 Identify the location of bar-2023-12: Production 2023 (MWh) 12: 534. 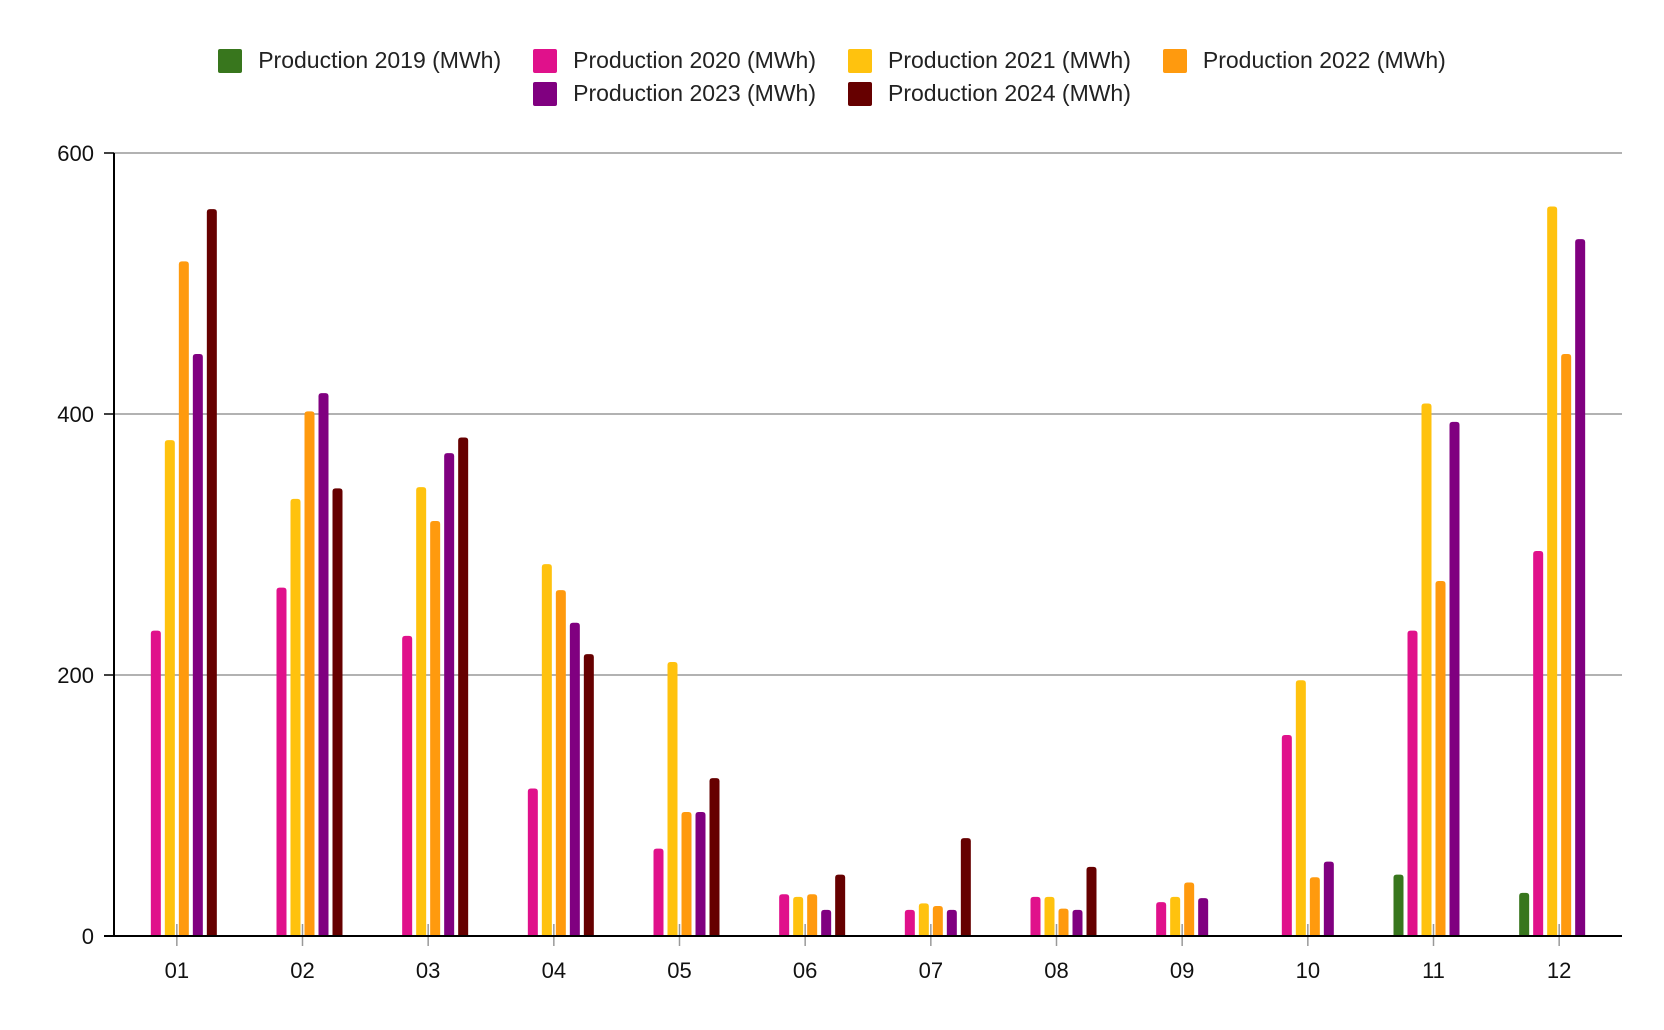
(1580, 587).